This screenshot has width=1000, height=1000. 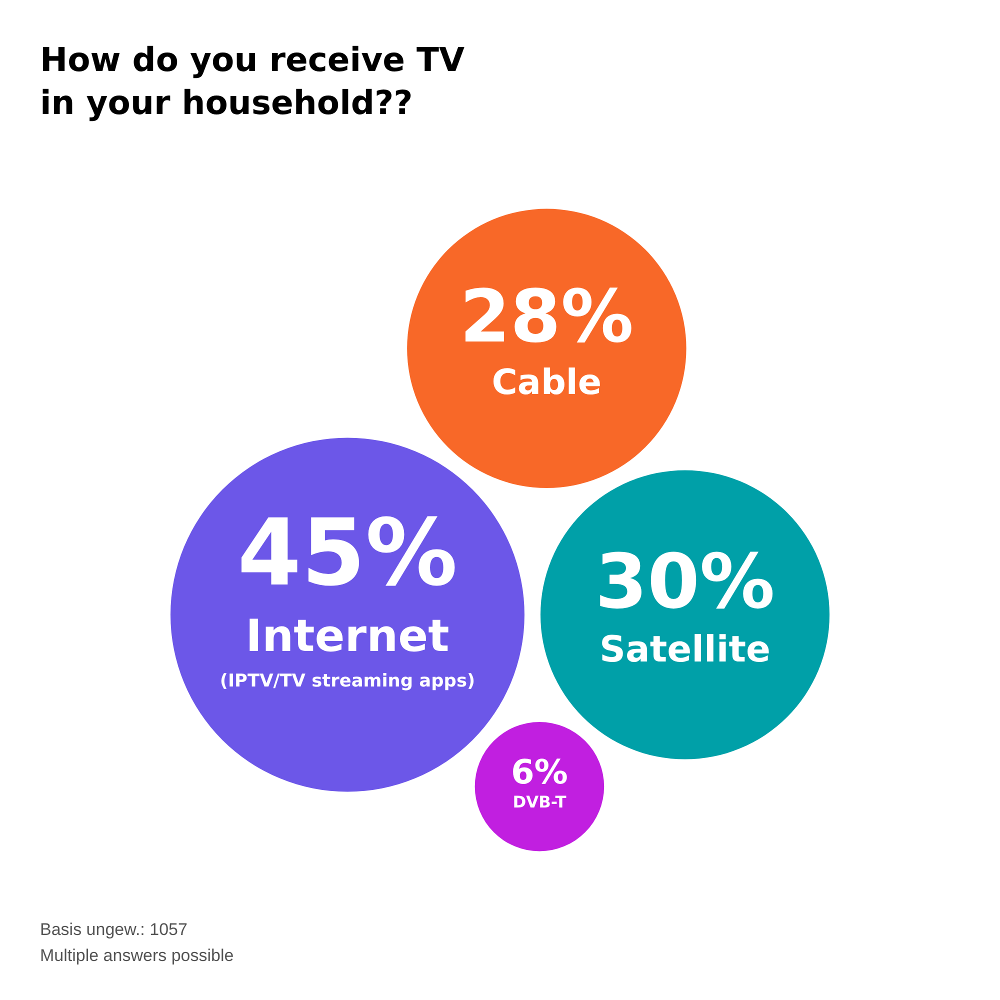 What do you see at coordinates (348, 636) in the screenshot?
I see `category-label: Internet` at bounding box center [348, 636].